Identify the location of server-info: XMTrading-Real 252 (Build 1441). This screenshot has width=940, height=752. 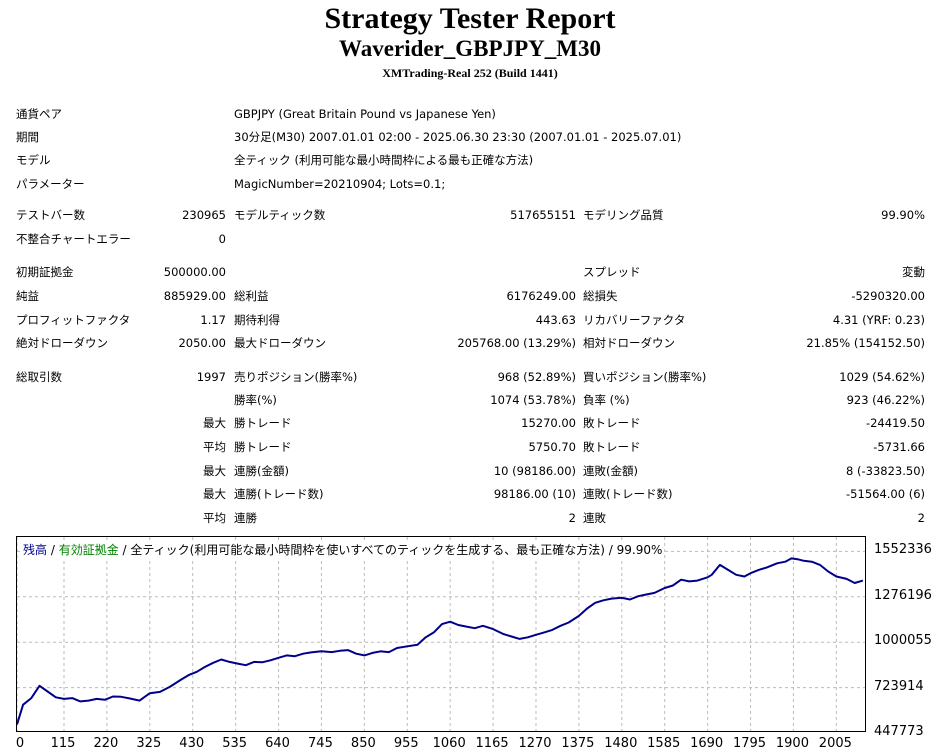
(470, 73).